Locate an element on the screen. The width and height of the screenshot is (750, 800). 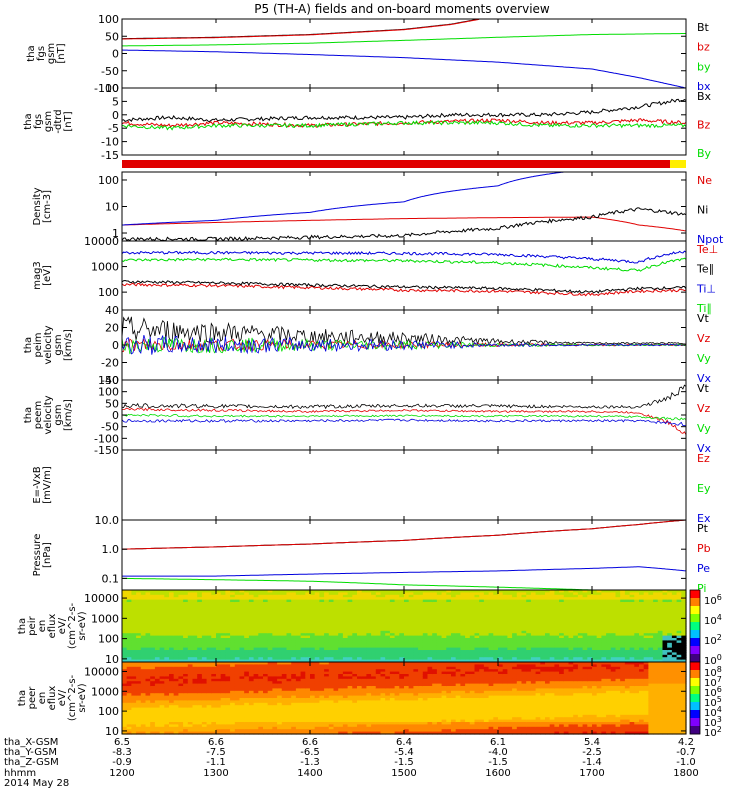
y-tick-label: 10 is located at coordinates (112, 659).